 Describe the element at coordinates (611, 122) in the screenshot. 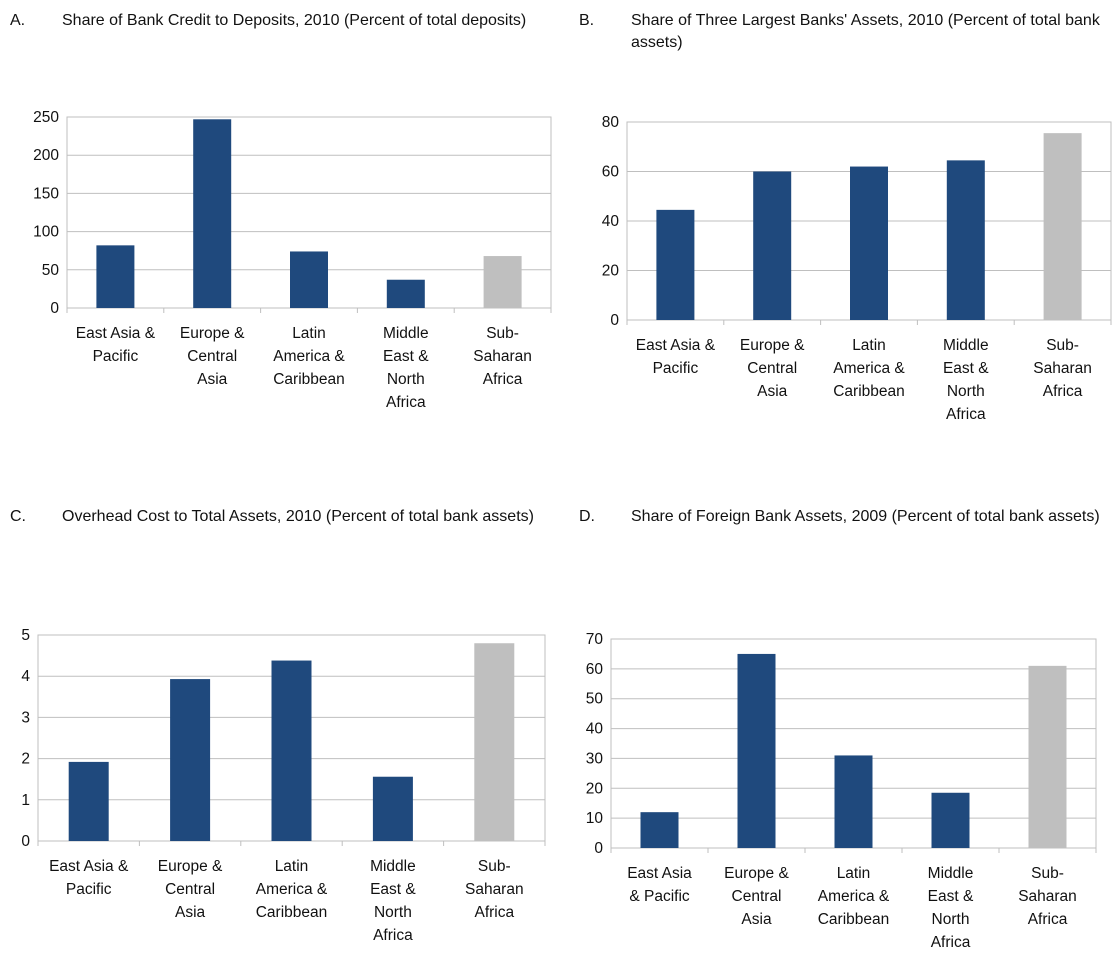

I see `y-tick-label: 80` at that location.